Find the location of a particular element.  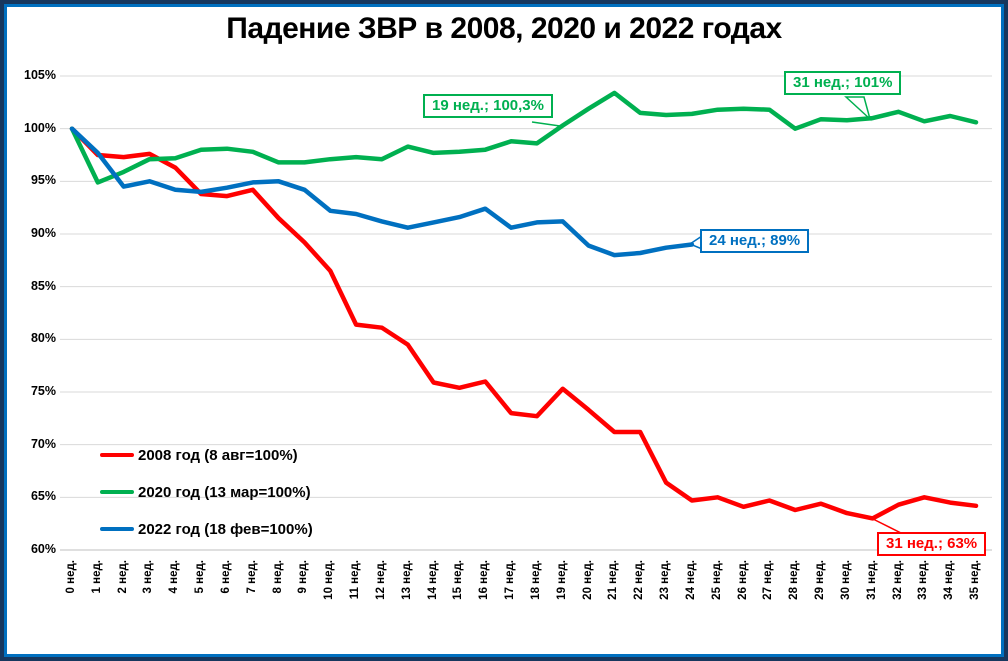

x-tick-label: 9 нед. is located at coordinates (303, 577).